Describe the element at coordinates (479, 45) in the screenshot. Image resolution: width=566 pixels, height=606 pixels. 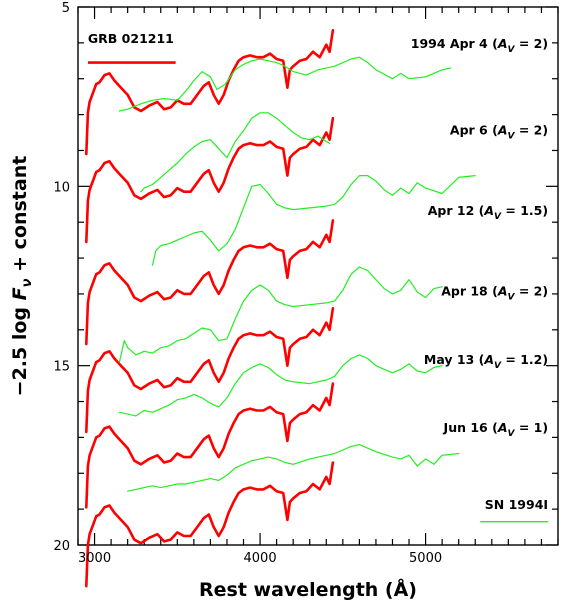
I see `epoch-annotation-0: 1994 Apr 4 (AV = 2)` at that location.